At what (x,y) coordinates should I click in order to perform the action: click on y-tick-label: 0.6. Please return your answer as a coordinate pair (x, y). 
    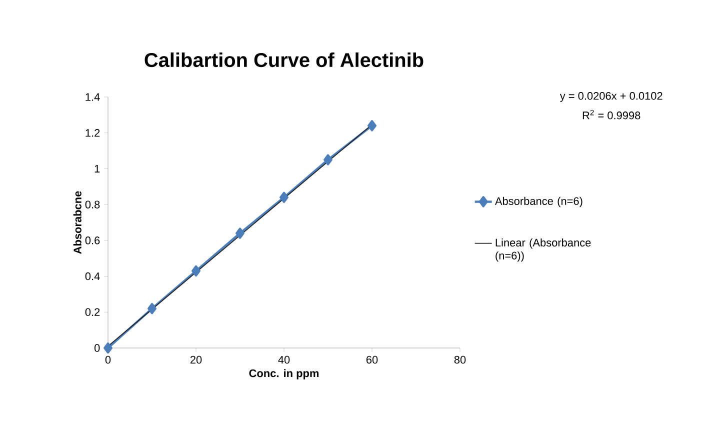
    Looking at the image, I should click on (92, 240).